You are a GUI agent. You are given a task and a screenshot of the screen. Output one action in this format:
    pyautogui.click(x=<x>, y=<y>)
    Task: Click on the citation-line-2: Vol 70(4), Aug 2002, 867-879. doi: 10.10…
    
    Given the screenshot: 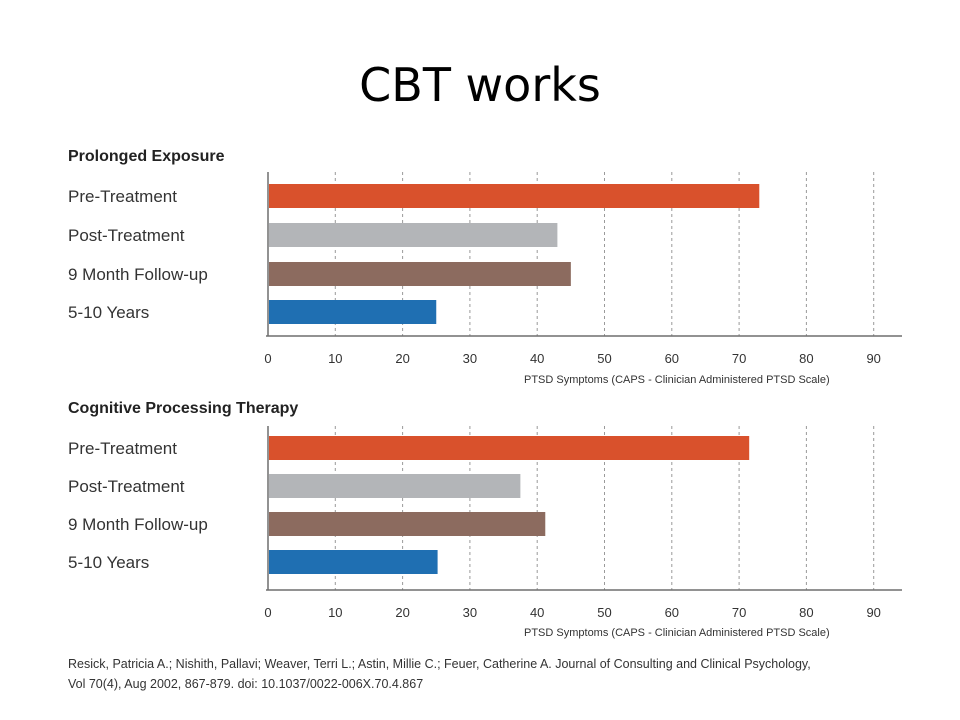 What is the action you would take?
    pyautogui.click(x=246, y=684)
    